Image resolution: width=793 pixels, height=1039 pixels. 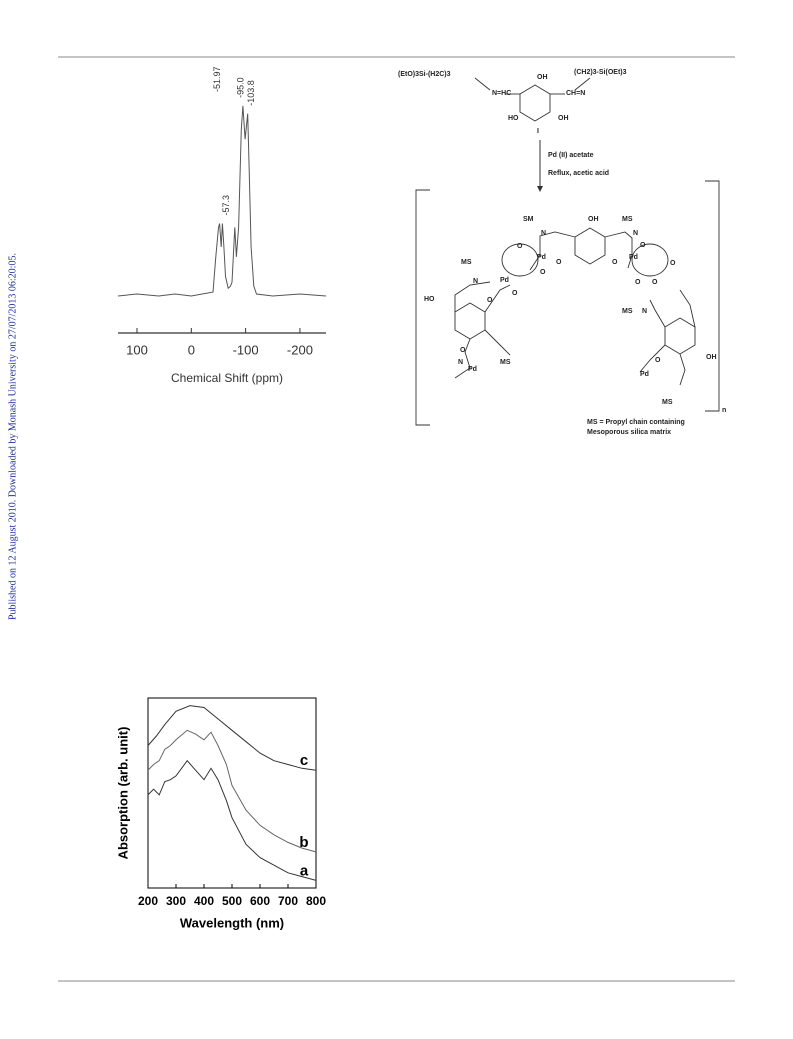 I want to click on peak-label: -103.8, so click(x=251, y=93).